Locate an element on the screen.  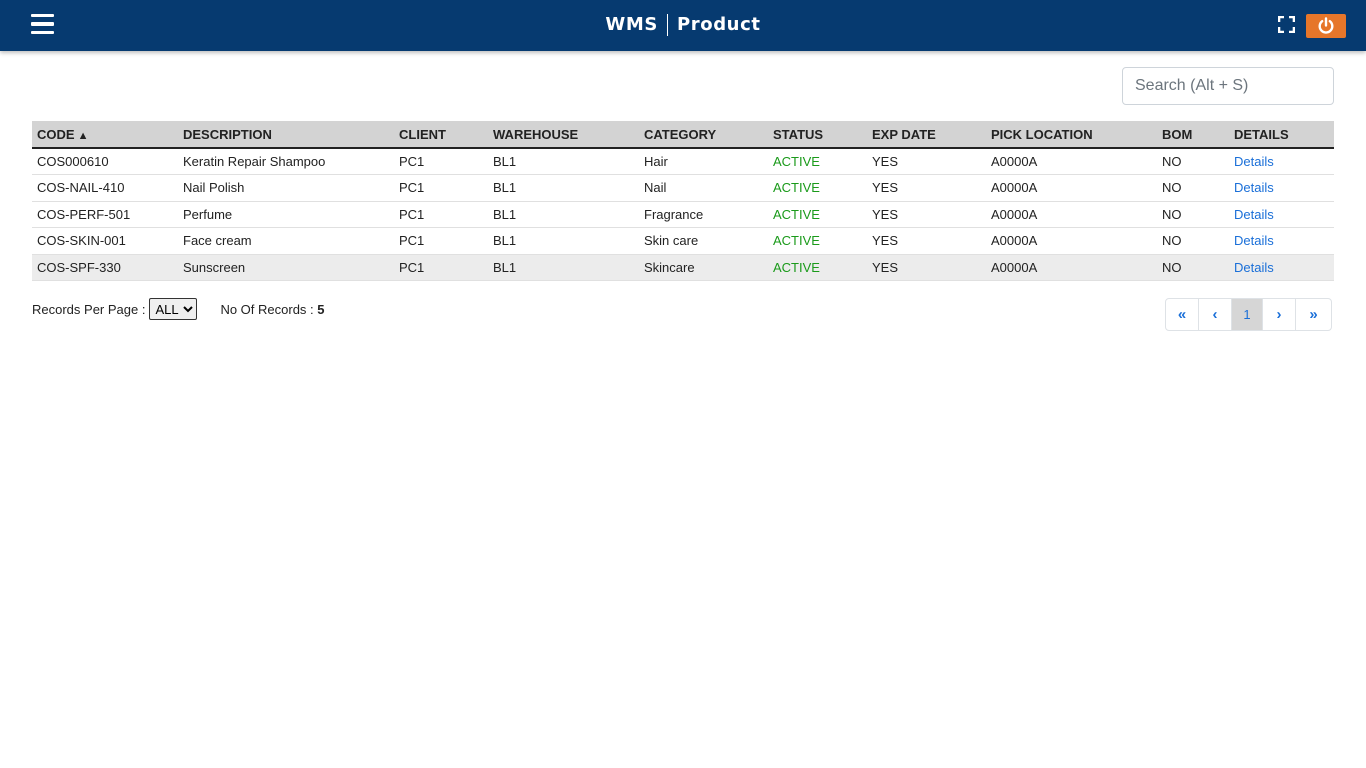
cell-category: Nail is located at coordinates (703, 188).